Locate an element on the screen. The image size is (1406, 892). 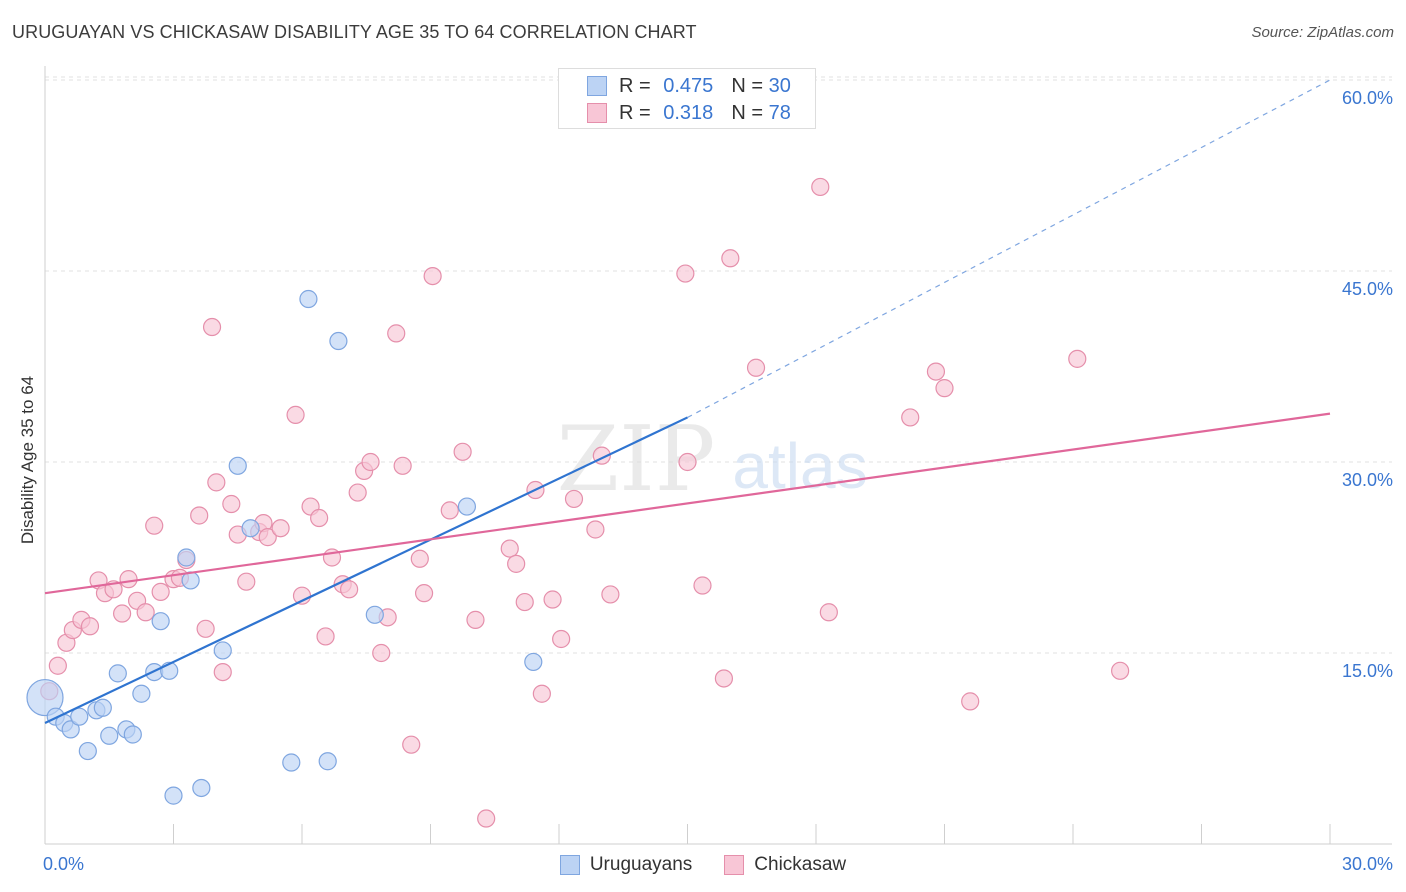
watermark: ZIP atlas is located at coordinates (712, 459).